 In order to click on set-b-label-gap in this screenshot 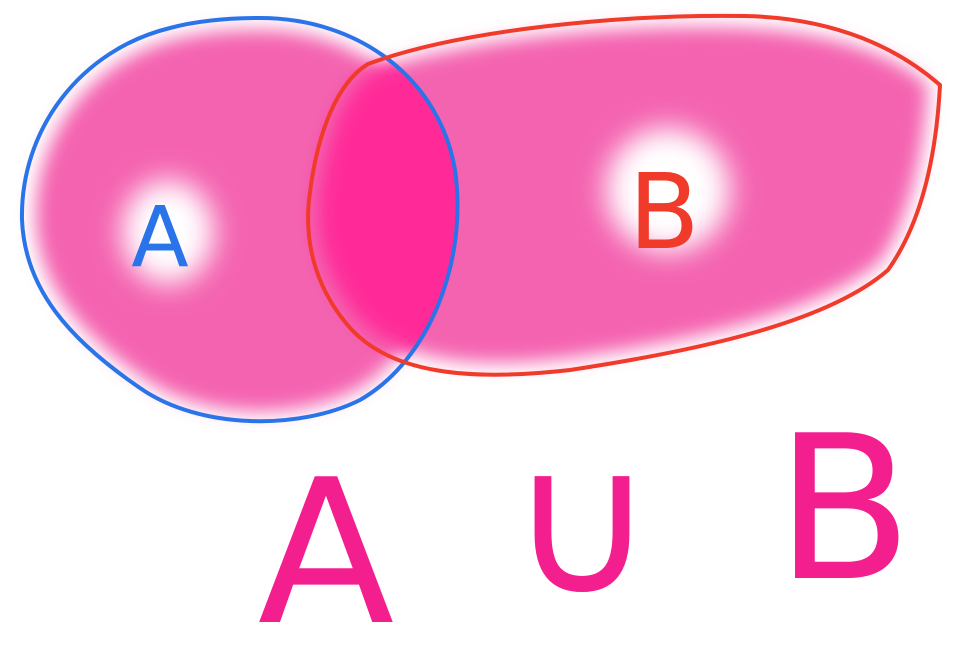, I will do `click(668, 190)`.